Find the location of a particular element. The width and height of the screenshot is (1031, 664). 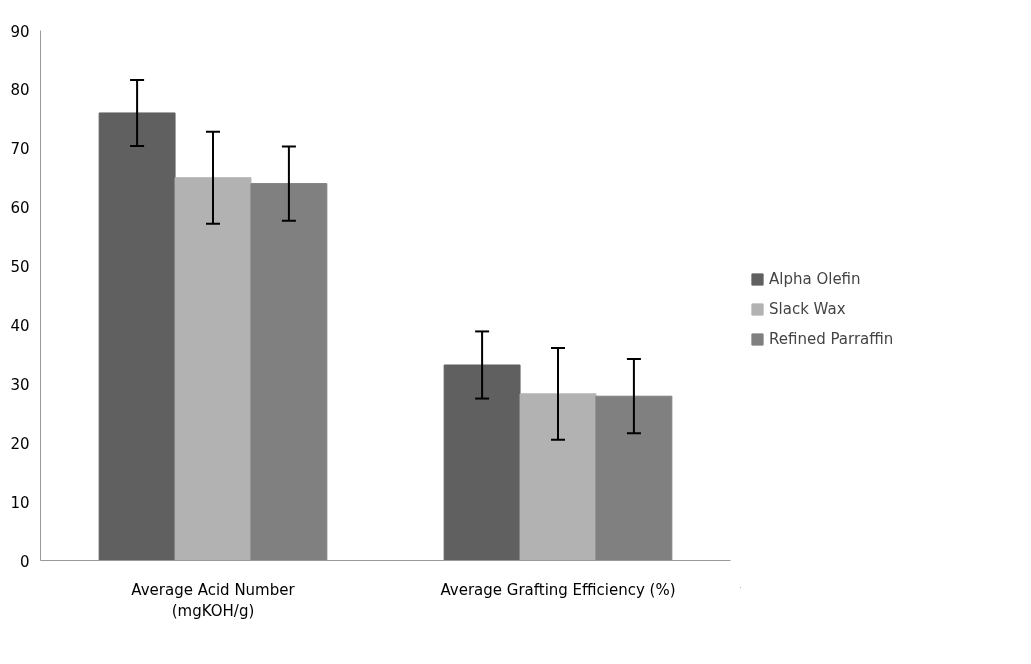

legend-label: Alpha Olefin is located at coordinates (815, 278).